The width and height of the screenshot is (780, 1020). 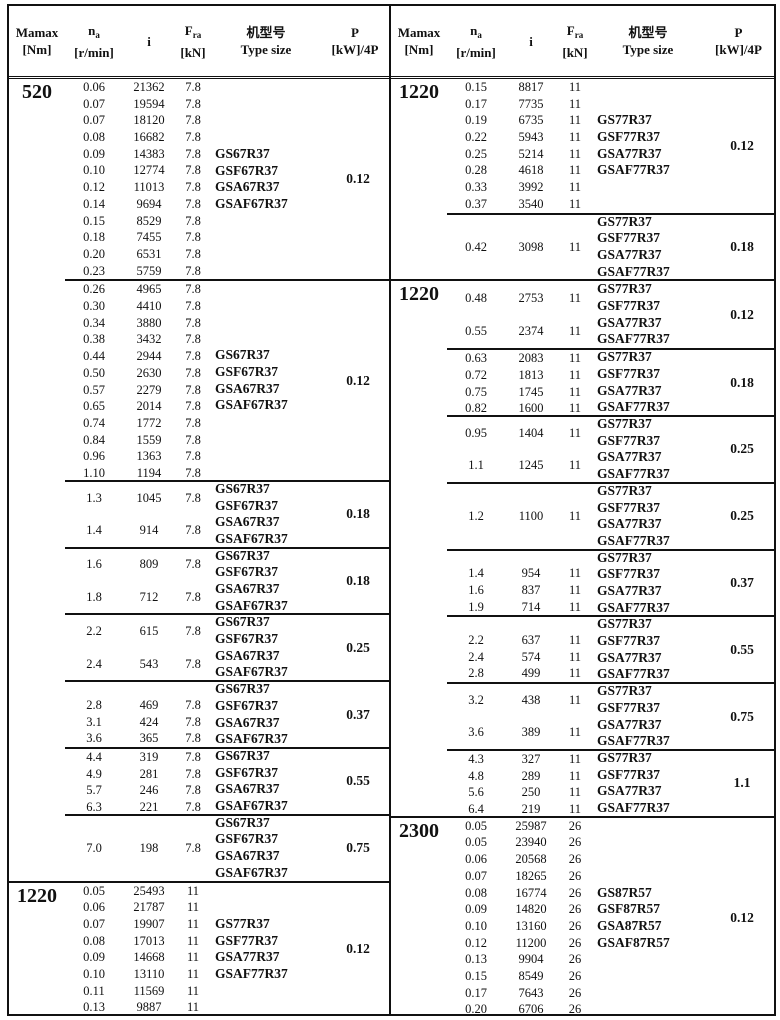 What do you see at coordinates (138, 774) in the screenshot?
I see `table-row: 4.9 281 7.8` at bounding box center [138, 774].